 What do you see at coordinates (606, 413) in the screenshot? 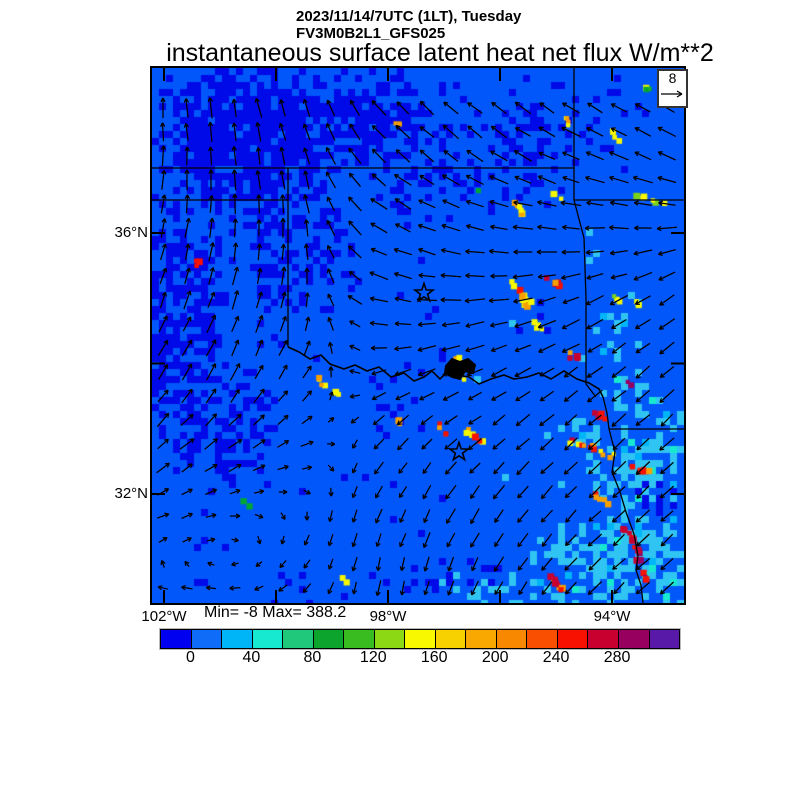
I see `state-border-tx-ar` at bounding box center [606, 413].